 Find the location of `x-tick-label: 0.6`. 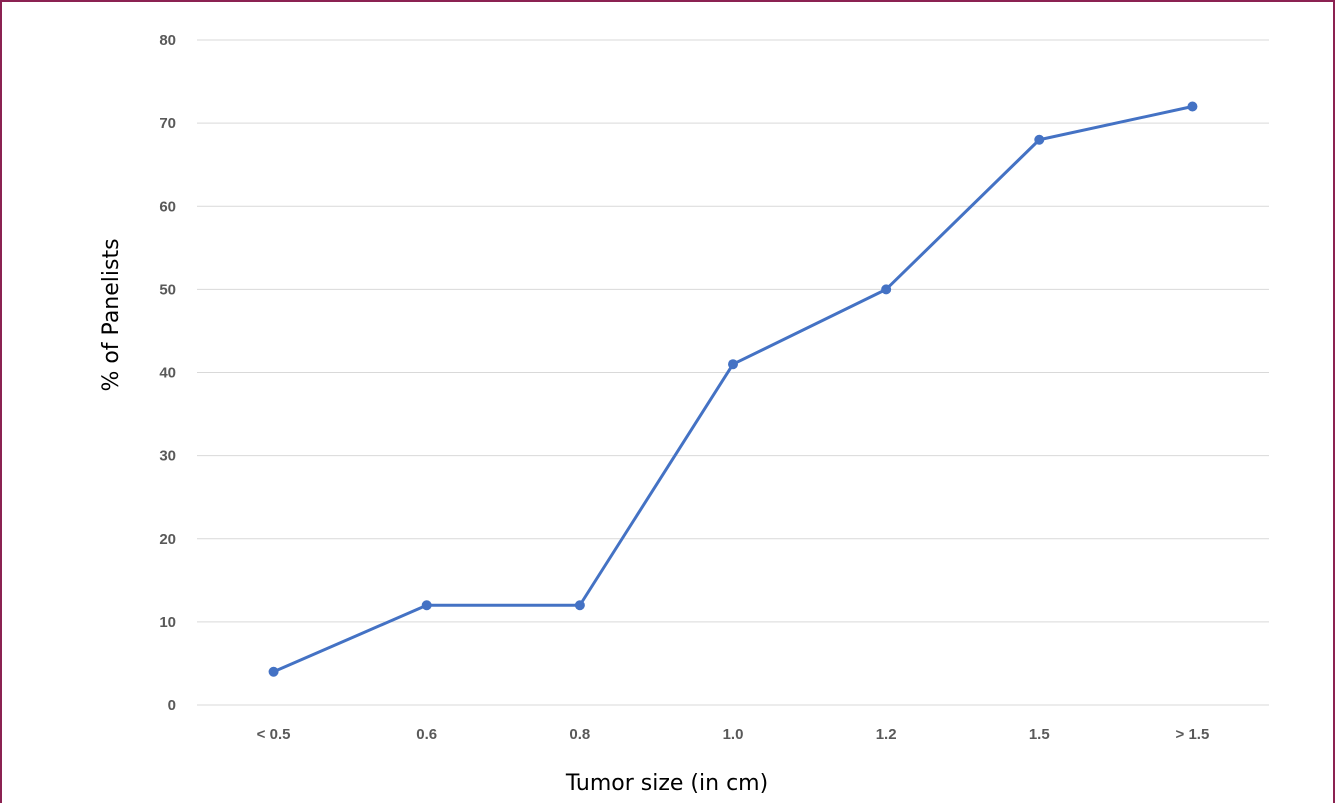

x-tick-label: 0.6 is located at coordinates (426, 734).